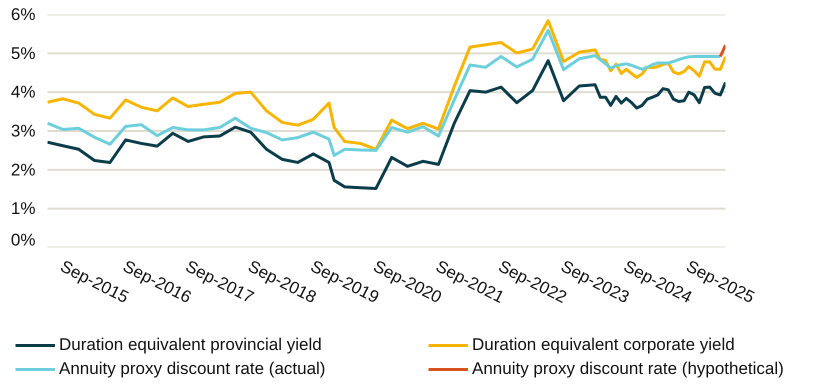 This screenshot has height=389, width=815. Describe the element at coordinates (23, 14) in the screenshot. I see `y-tick-label: 6%` at that location.